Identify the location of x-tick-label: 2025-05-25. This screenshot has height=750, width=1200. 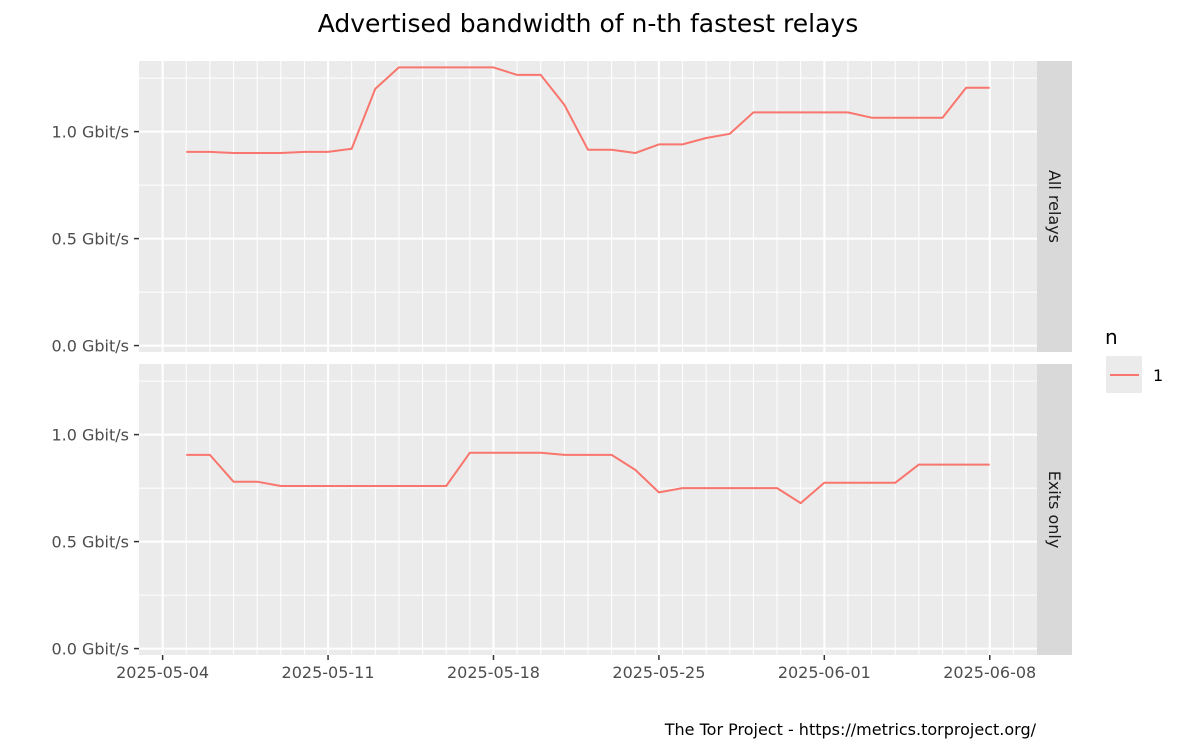
(658, 672).